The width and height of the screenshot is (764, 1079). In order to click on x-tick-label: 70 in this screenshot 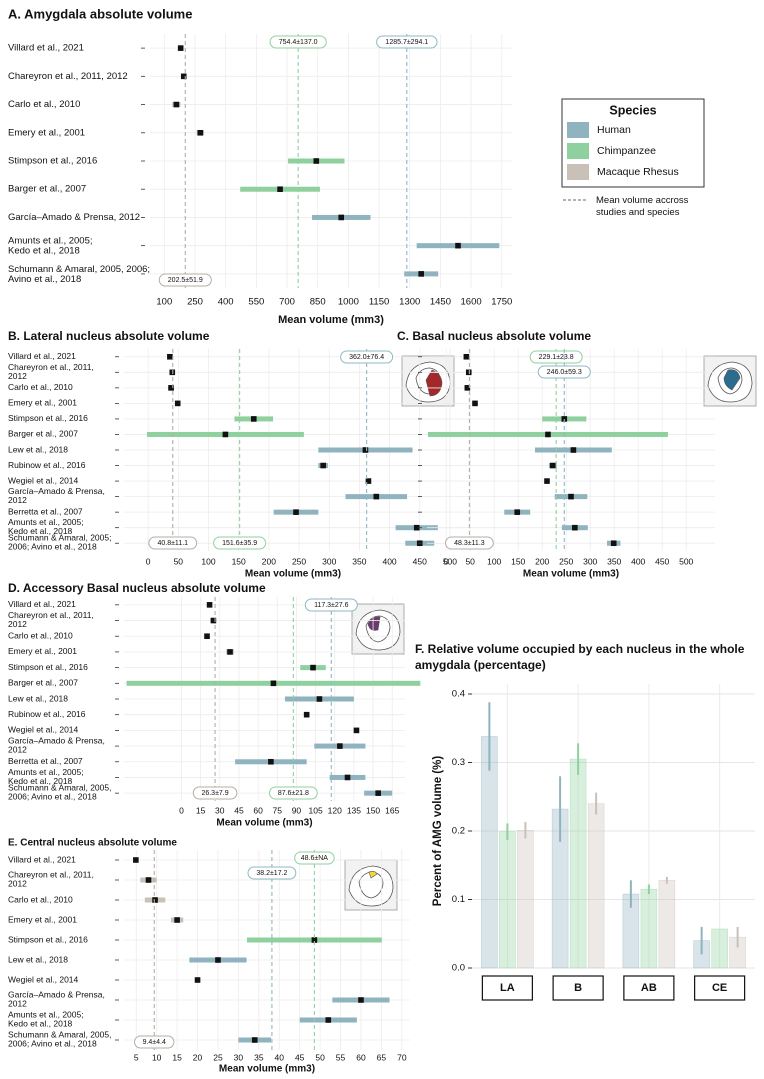, I will do `click(402, 1057)`.